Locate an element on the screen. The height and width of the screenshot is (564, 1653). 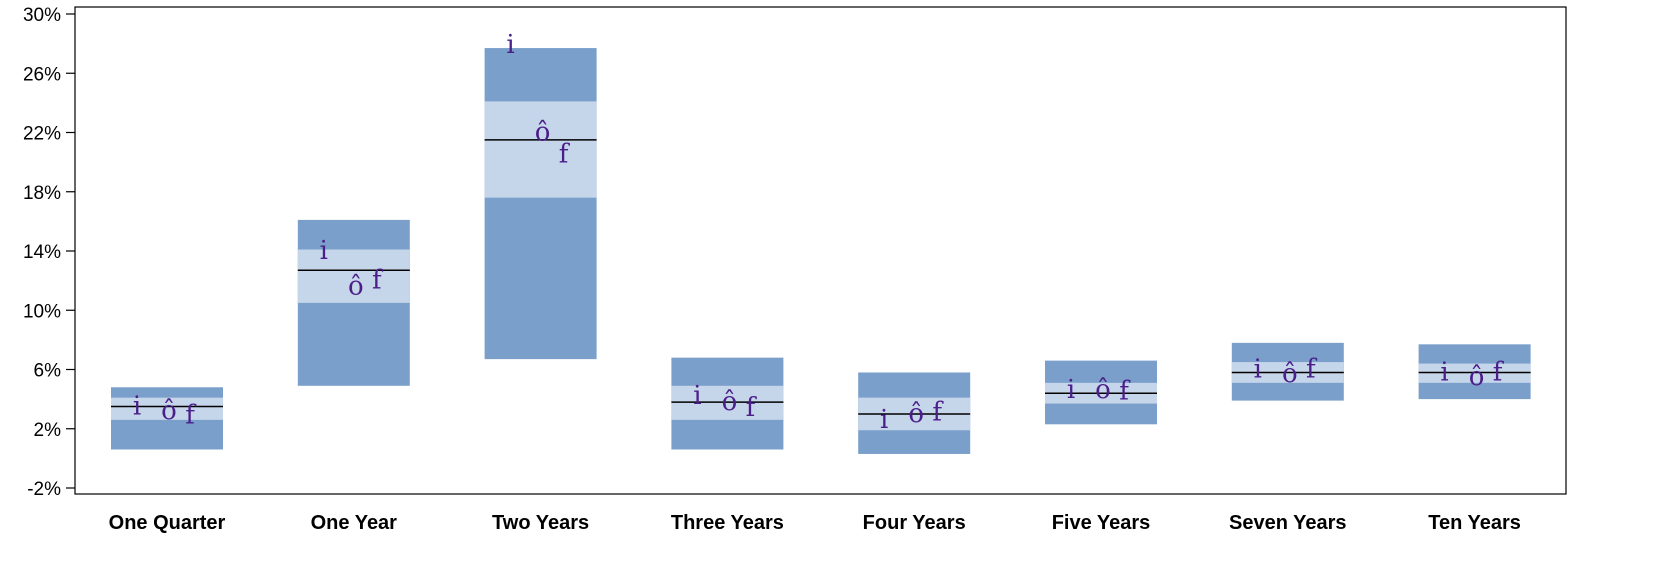
x-category-label: Seven Years is located at coordinates (1288, 523).